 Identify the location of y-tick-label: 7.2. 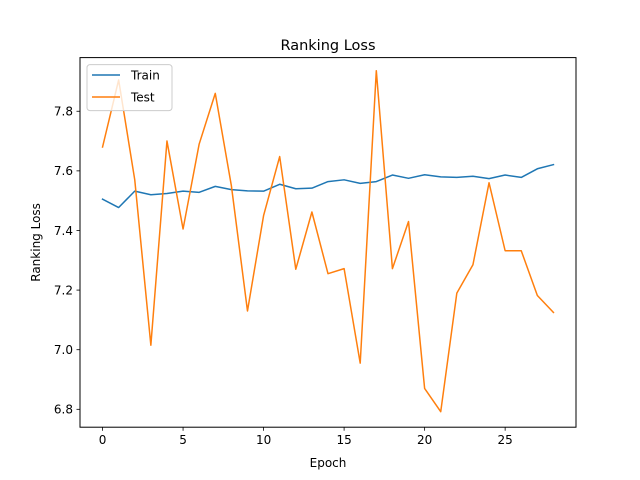
(63, 290).